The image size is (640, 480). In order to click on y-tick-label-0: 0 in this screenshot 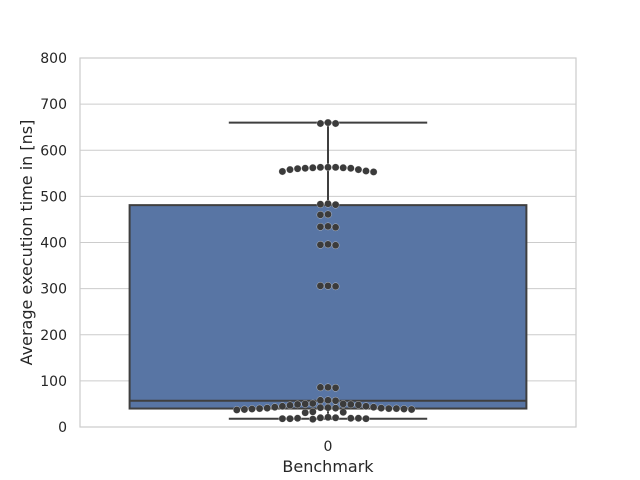, I will do `click(62, 428)`.